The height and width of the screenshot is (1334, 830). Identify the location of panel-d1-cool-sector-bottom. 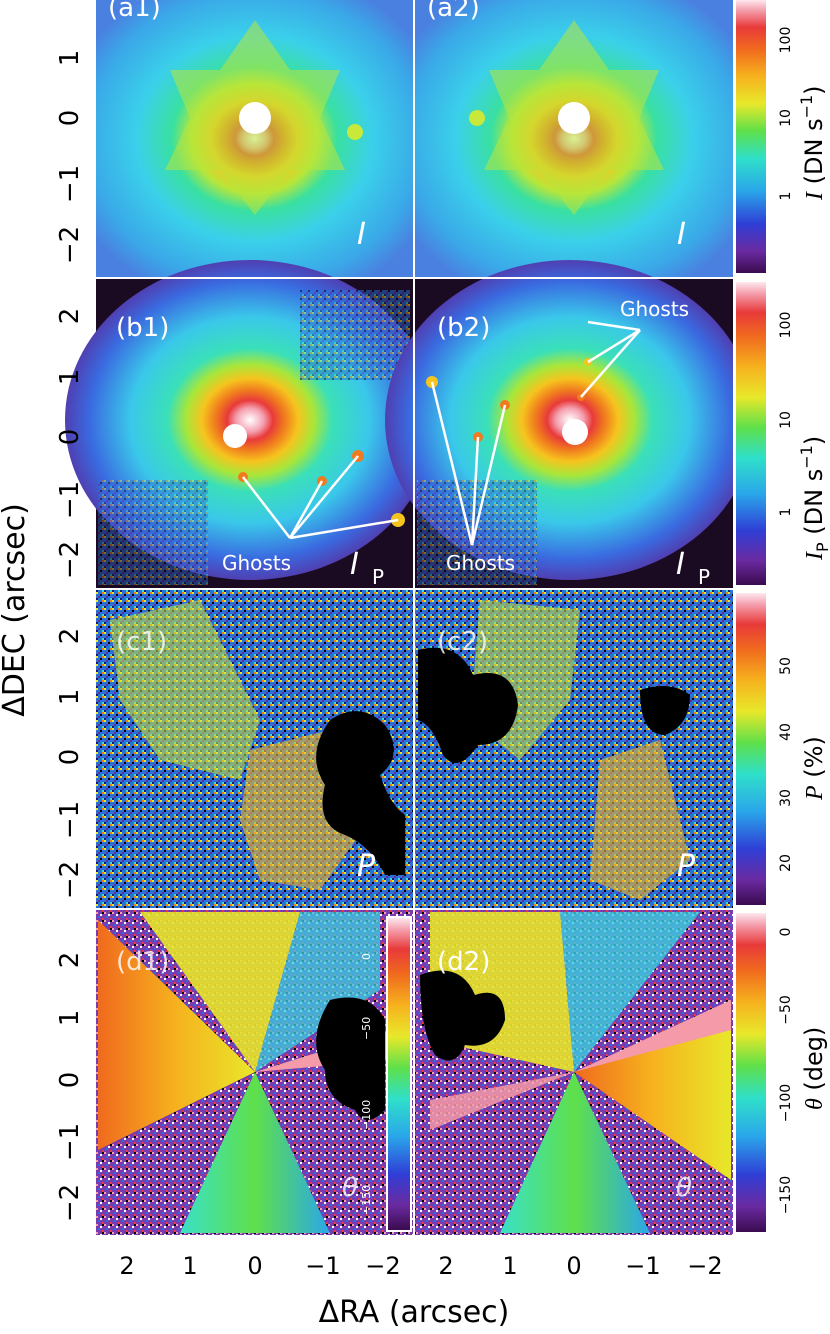
(255, 1152).